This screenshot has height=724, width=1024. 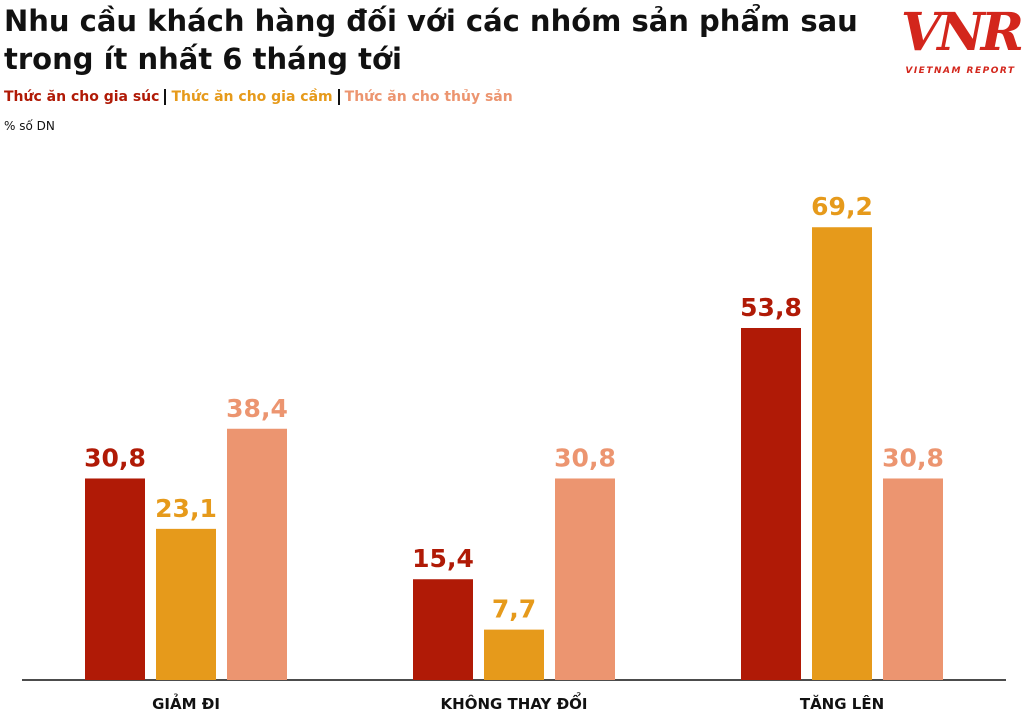 What do you see at coordinates (427, 97) in the screenshot?
I see `legend-entry: Thức ăn cho thủy sản` at bounding box center [427, 97].